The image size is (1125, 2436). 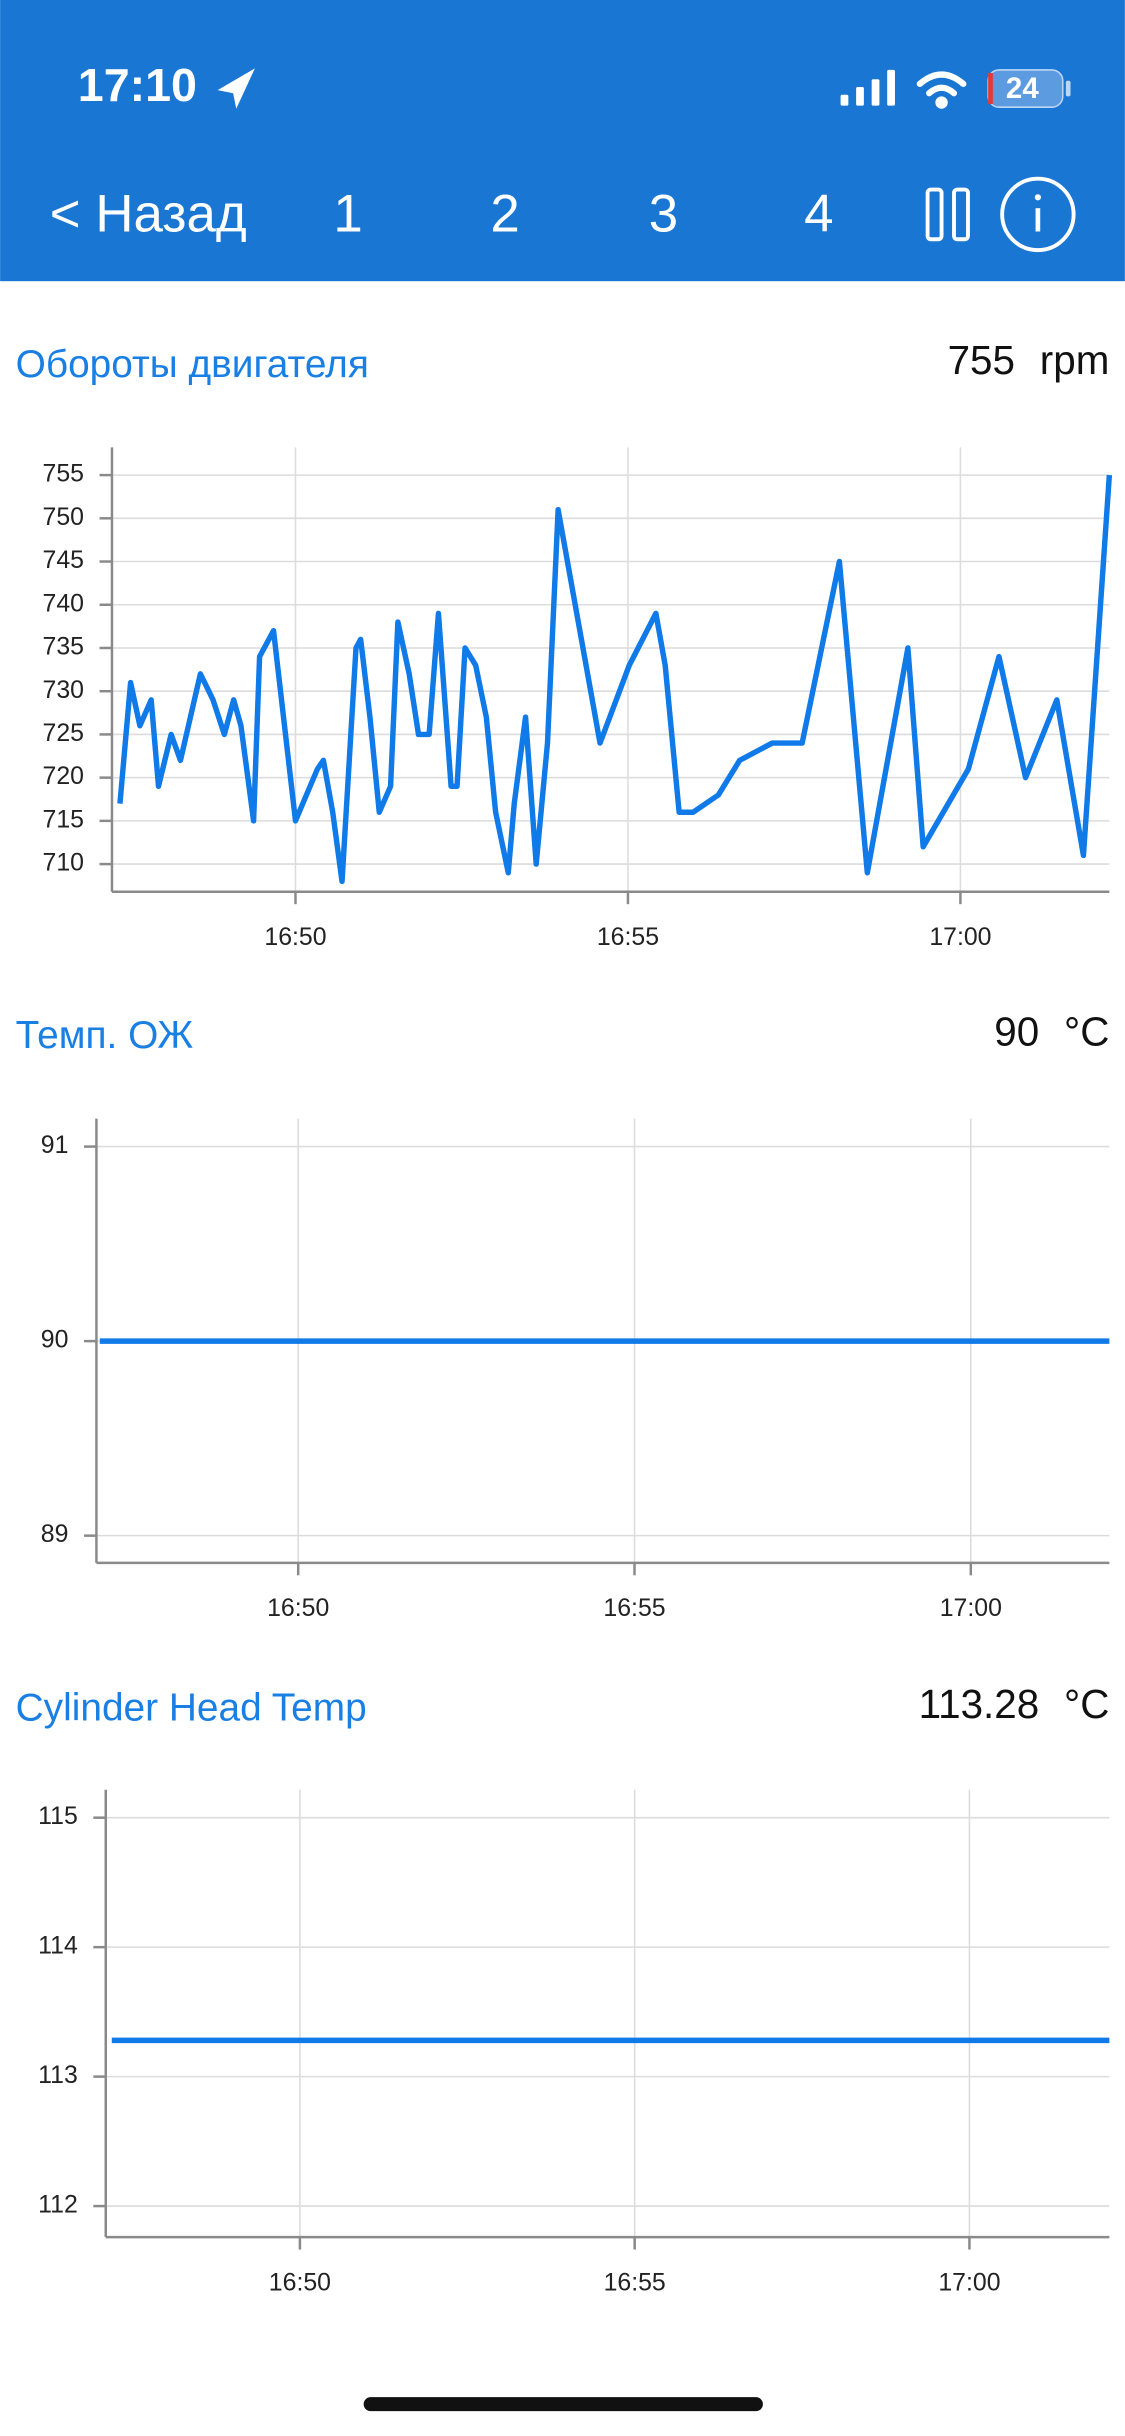 What do you see at coordinates (191, 1708) in the screenshot?
I see `chart-title: Cylinder Head Temp` at bounding box center [191, 1708].